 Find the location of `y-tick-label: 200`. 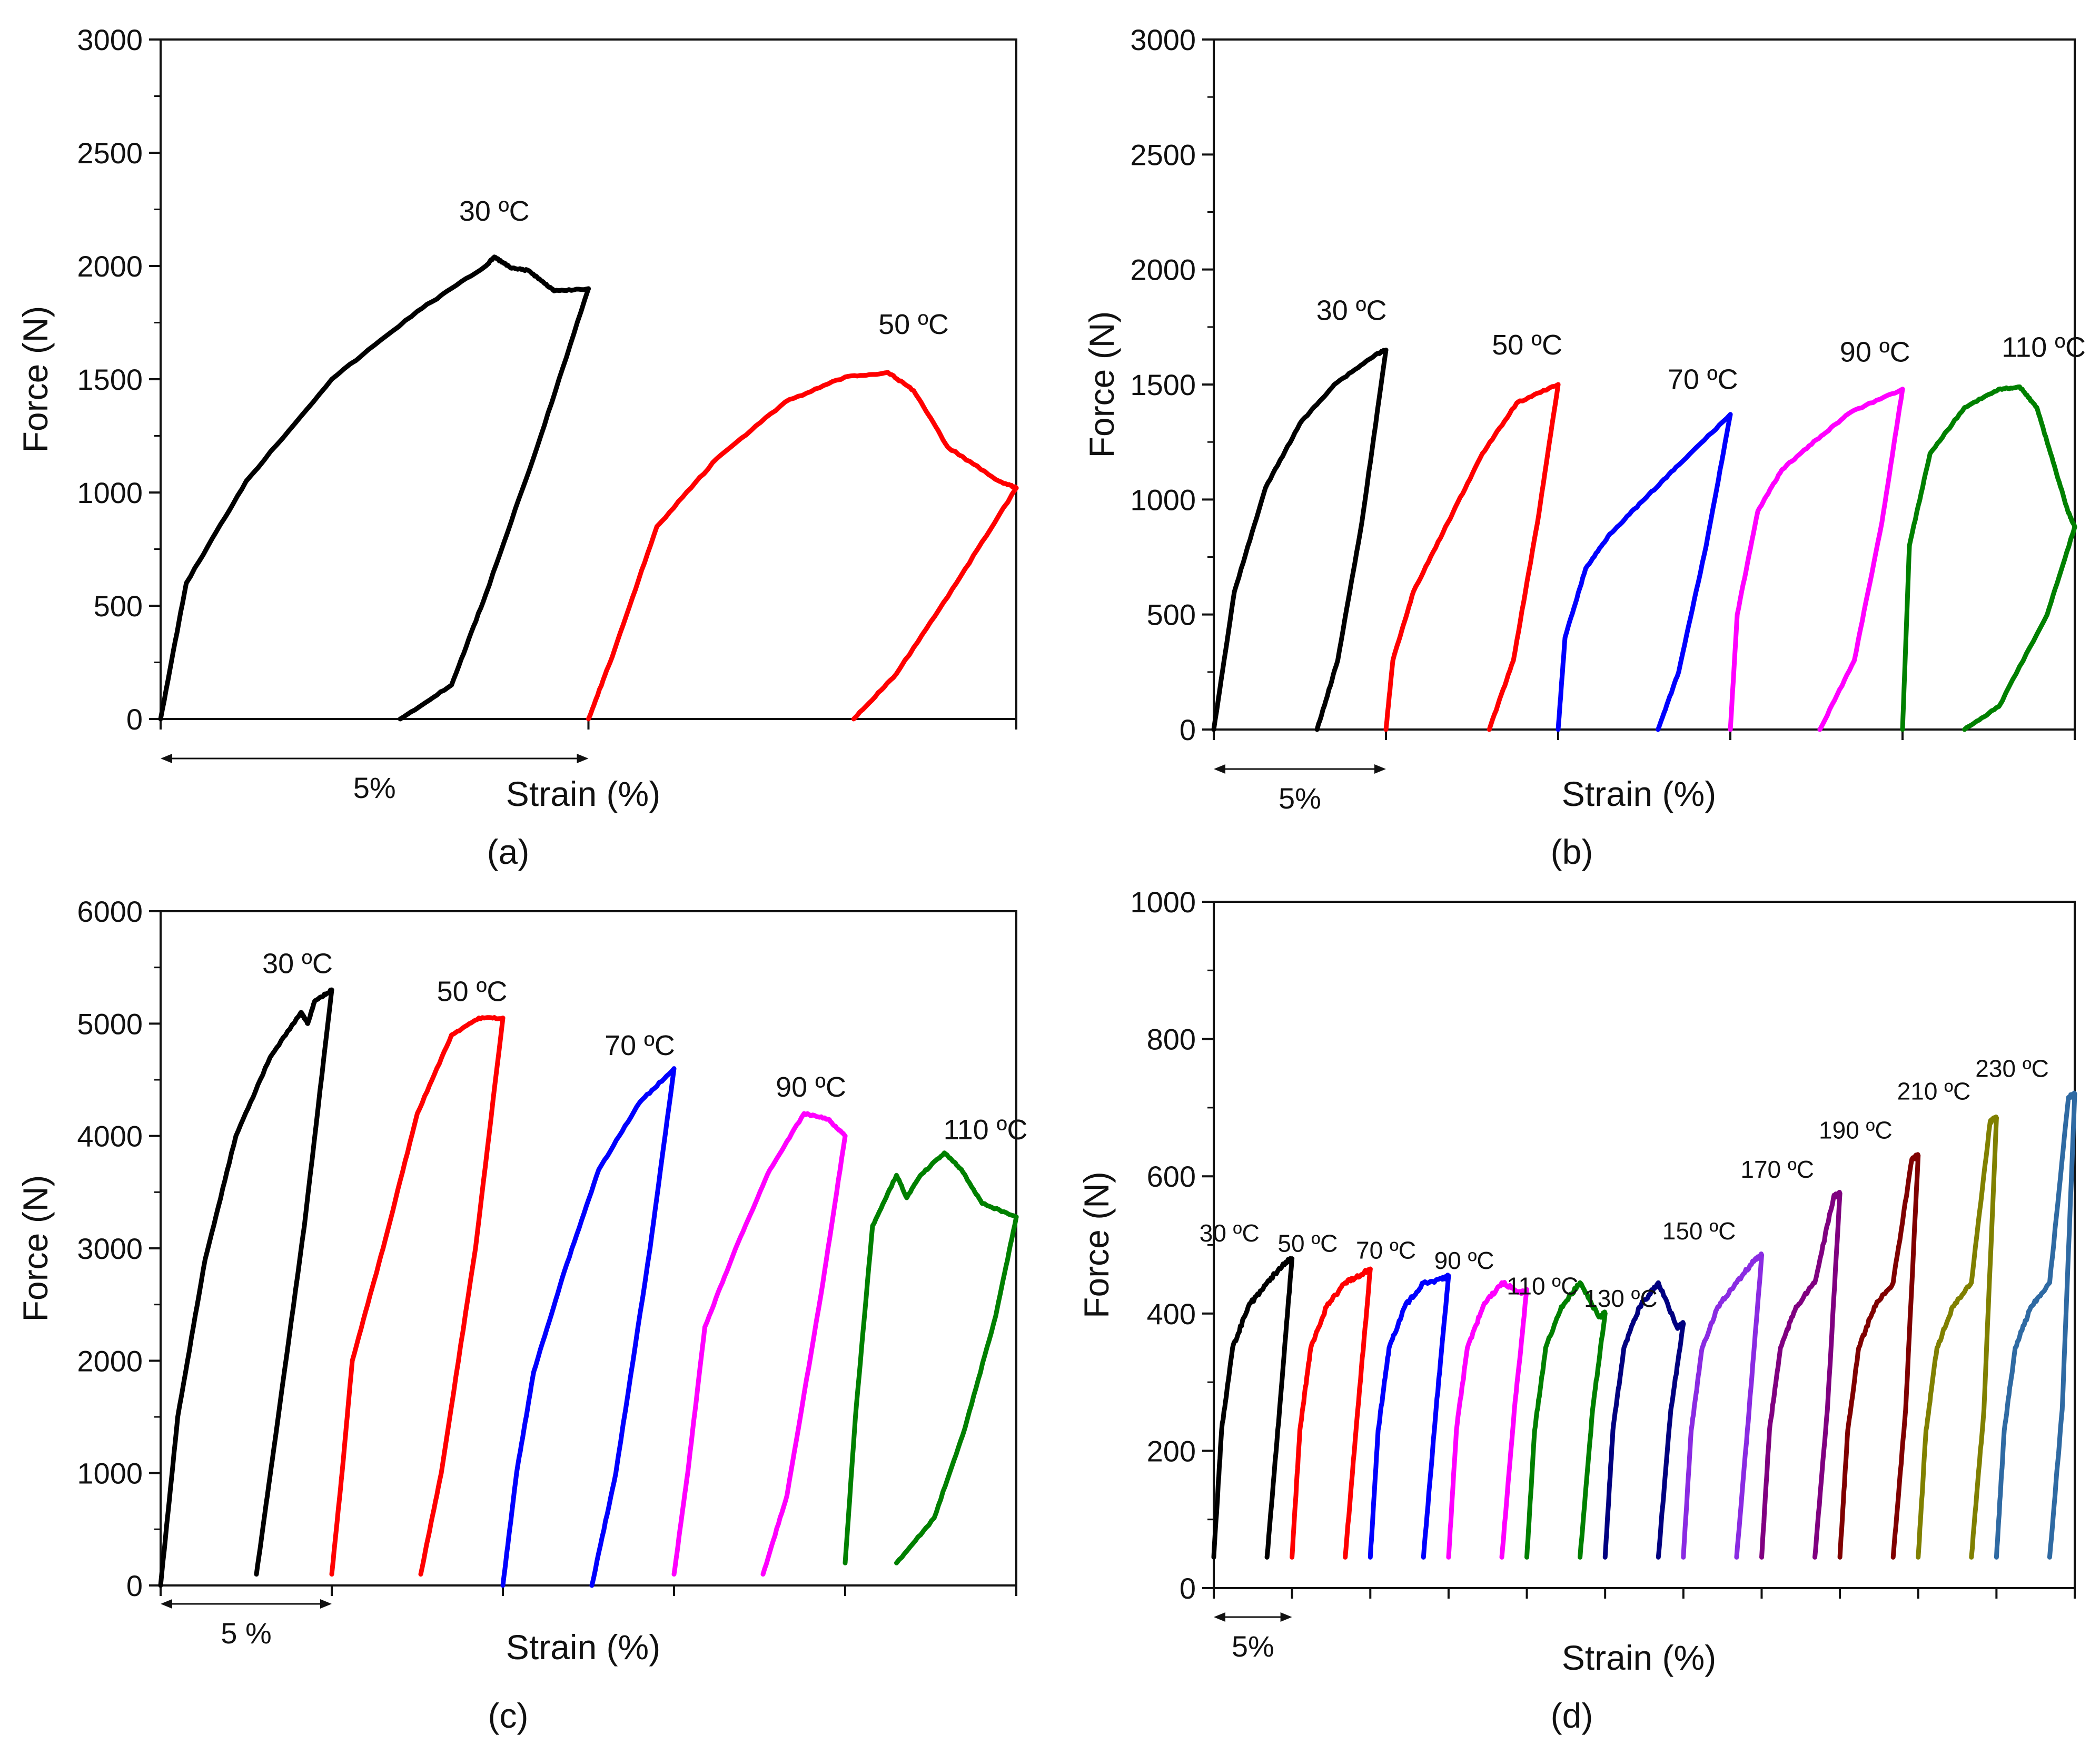

y-tick-label: 200 is located at coordinates (1171, 1450).